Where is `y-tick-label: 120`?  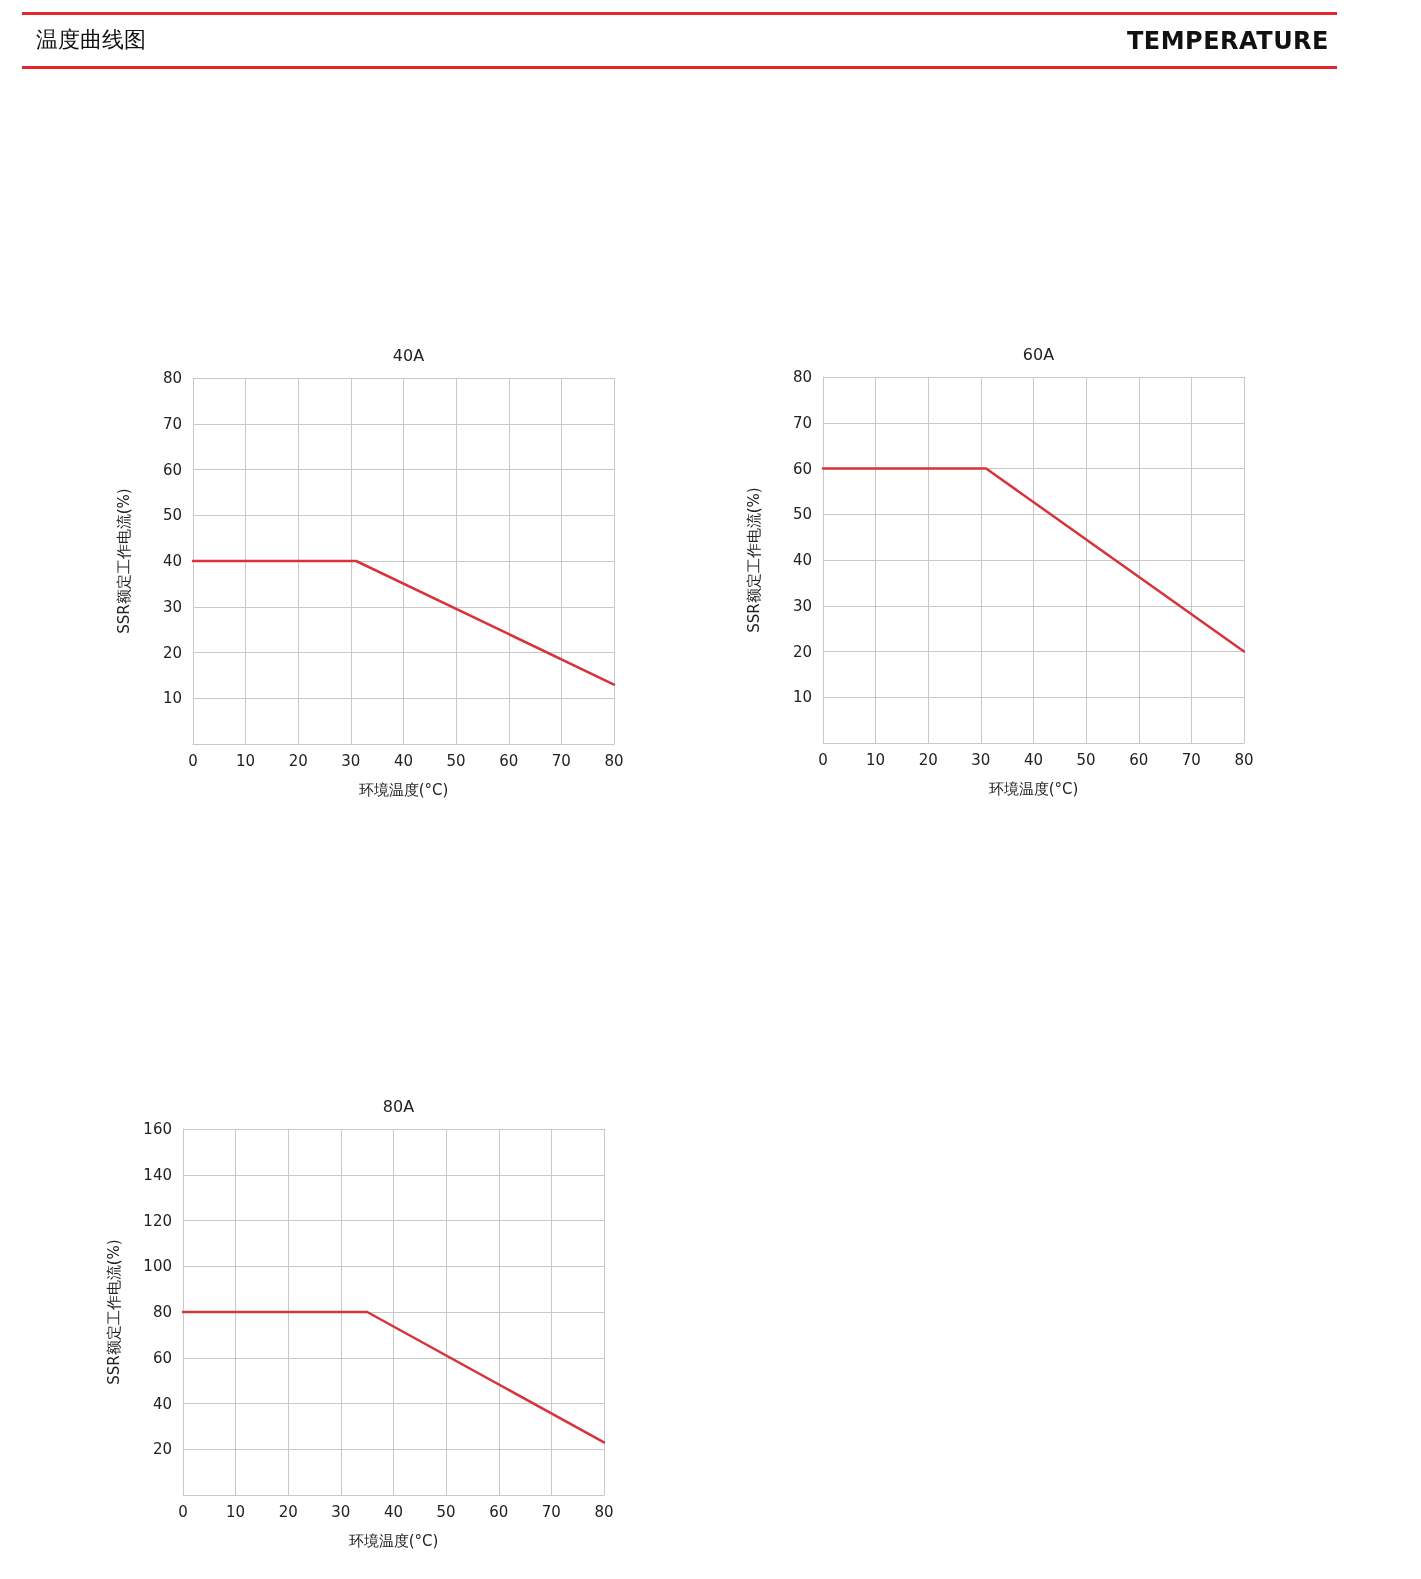
y-tick-label: 120 is located at coordinates (157, 1220).